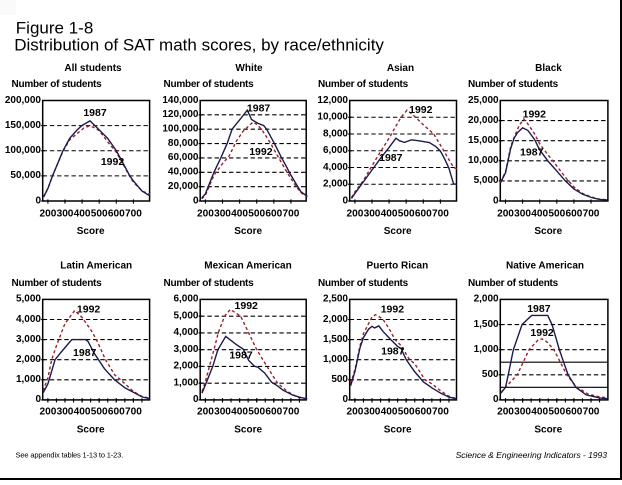 The height and width of the screenshot is (485, 622). I want to click on svg-text: Puerto Rican, so click(398, 265).